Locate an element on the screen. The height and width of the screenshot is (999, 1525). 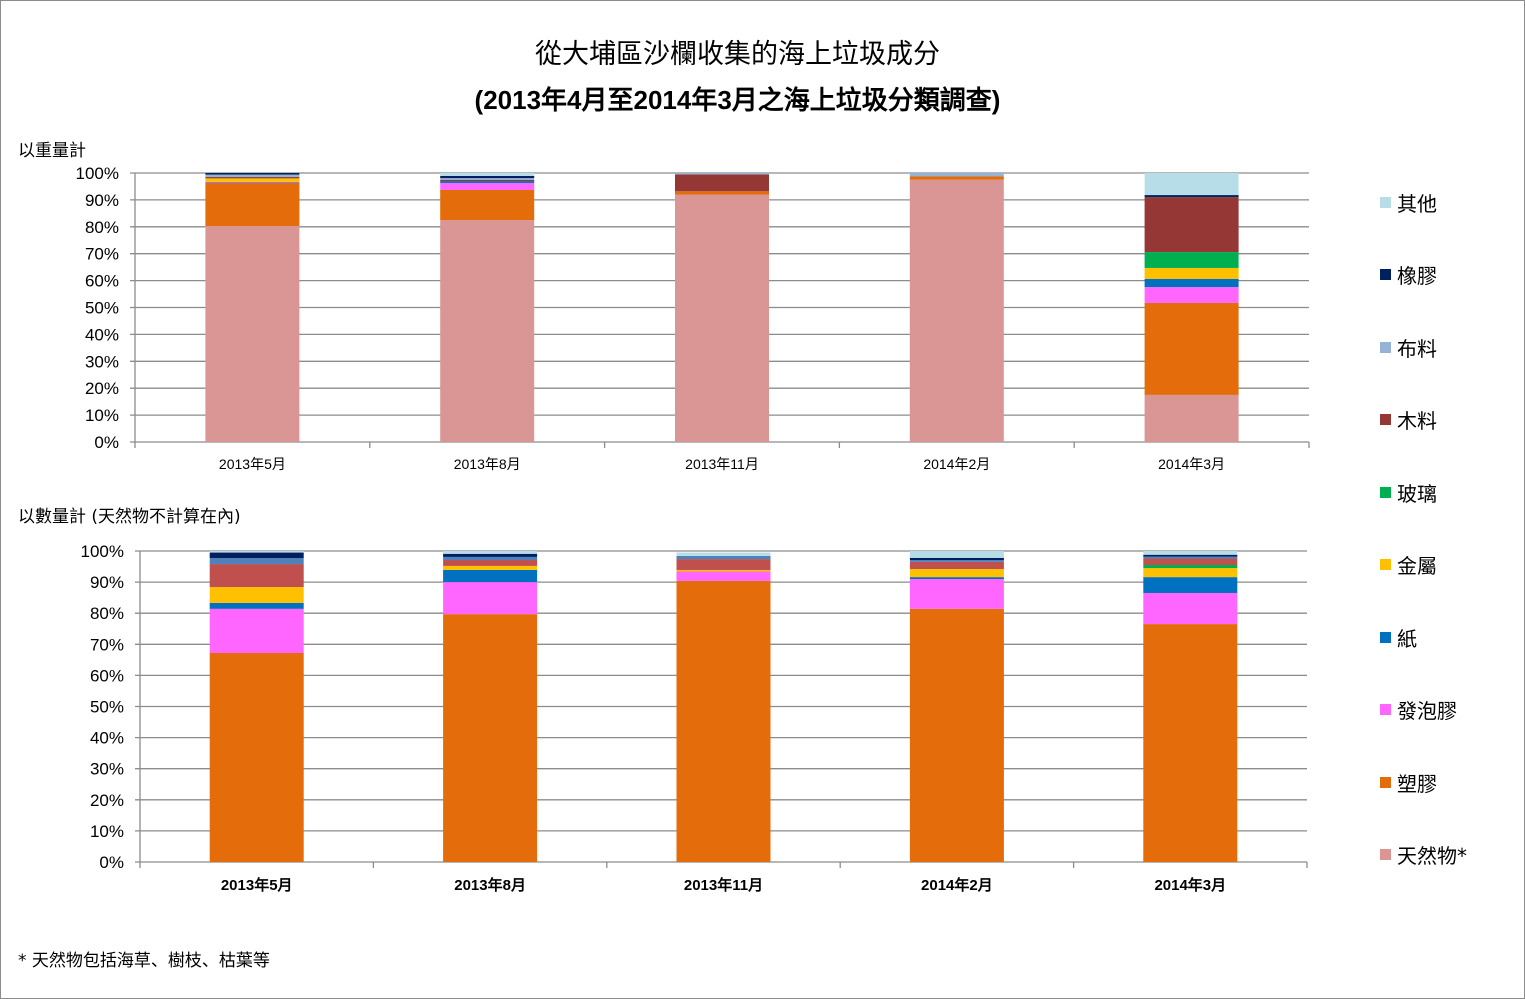
legend-item: 塑膠 is located at coordinates (1408, 783).